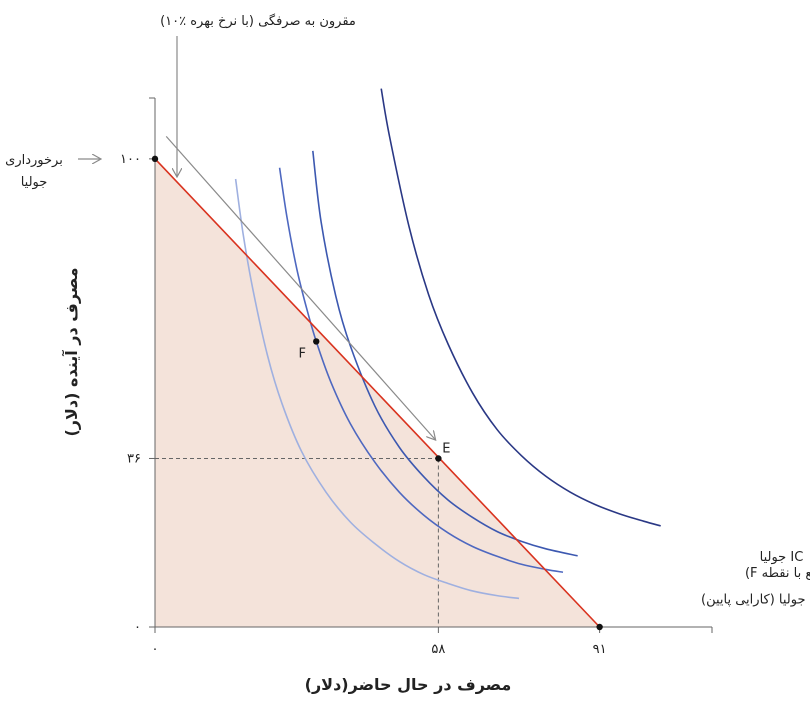 The image size is (810, 712). What do you see at coordinates (782, 557) in the screenshot?
I see `curve-label-2: IC جولیا` at bounding box center [782, 557].